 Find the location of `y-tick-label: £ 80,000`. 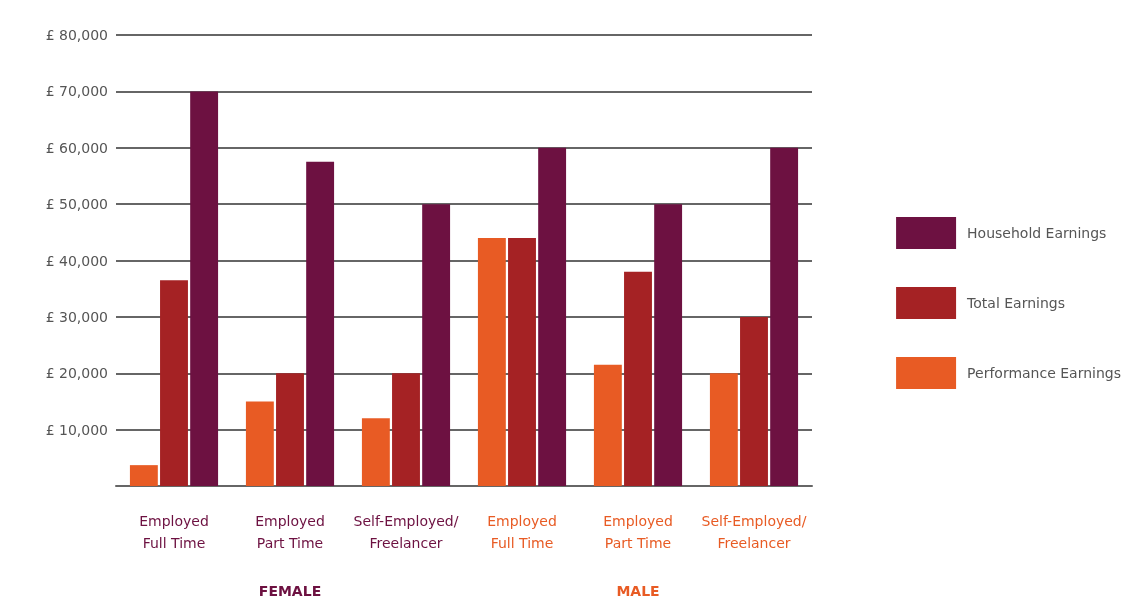

y-tick-label: £ 80,000 is located at coordinates (76, 35).